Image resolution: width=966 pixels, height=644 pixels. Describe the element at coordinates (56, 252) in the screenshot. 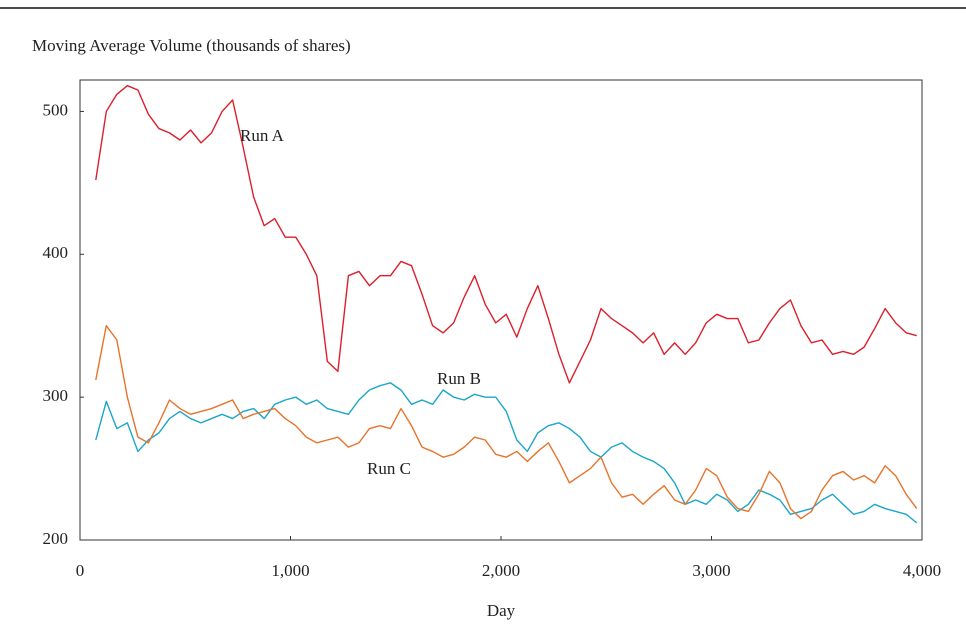

I see `y-tick-label: 400` at that location.